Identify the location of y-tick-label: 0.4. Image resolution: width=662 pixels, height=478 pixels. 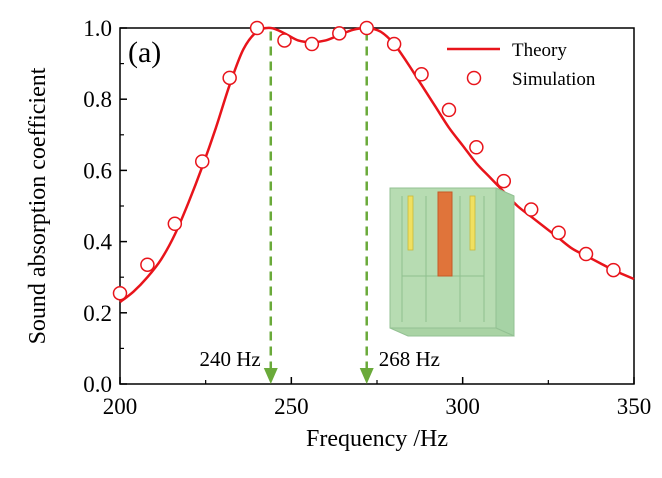
(97, 242).